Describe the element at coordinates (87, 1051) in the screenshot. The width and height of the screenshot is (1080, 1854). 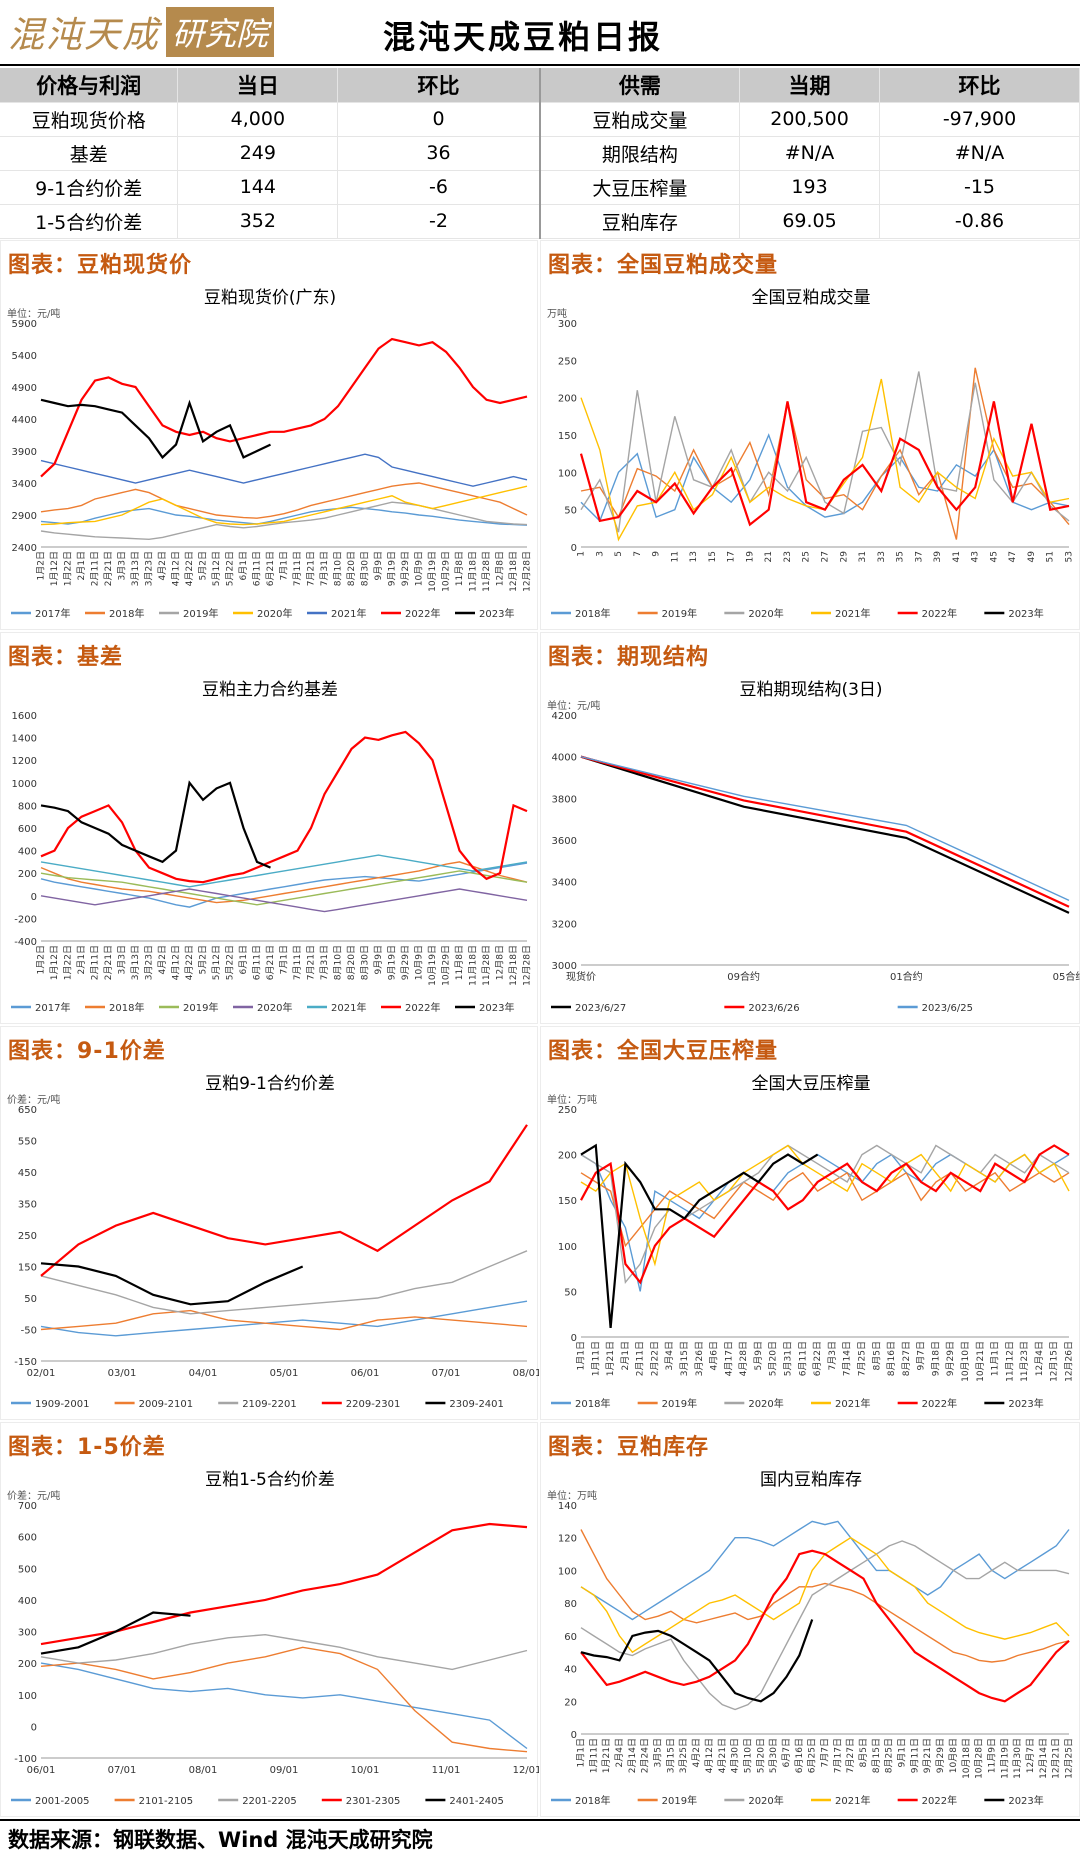
I see `panel-title: 图表：9-1价差` at that location.